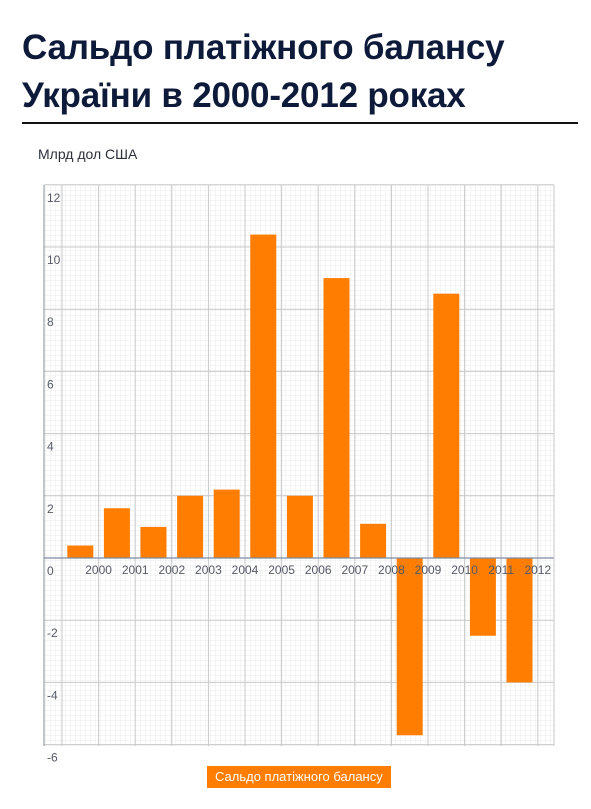  What do you see at coordinates (98, 570) in the screenshot?
I see `x-tick-label: 2000` at bounding box center [98, 570].